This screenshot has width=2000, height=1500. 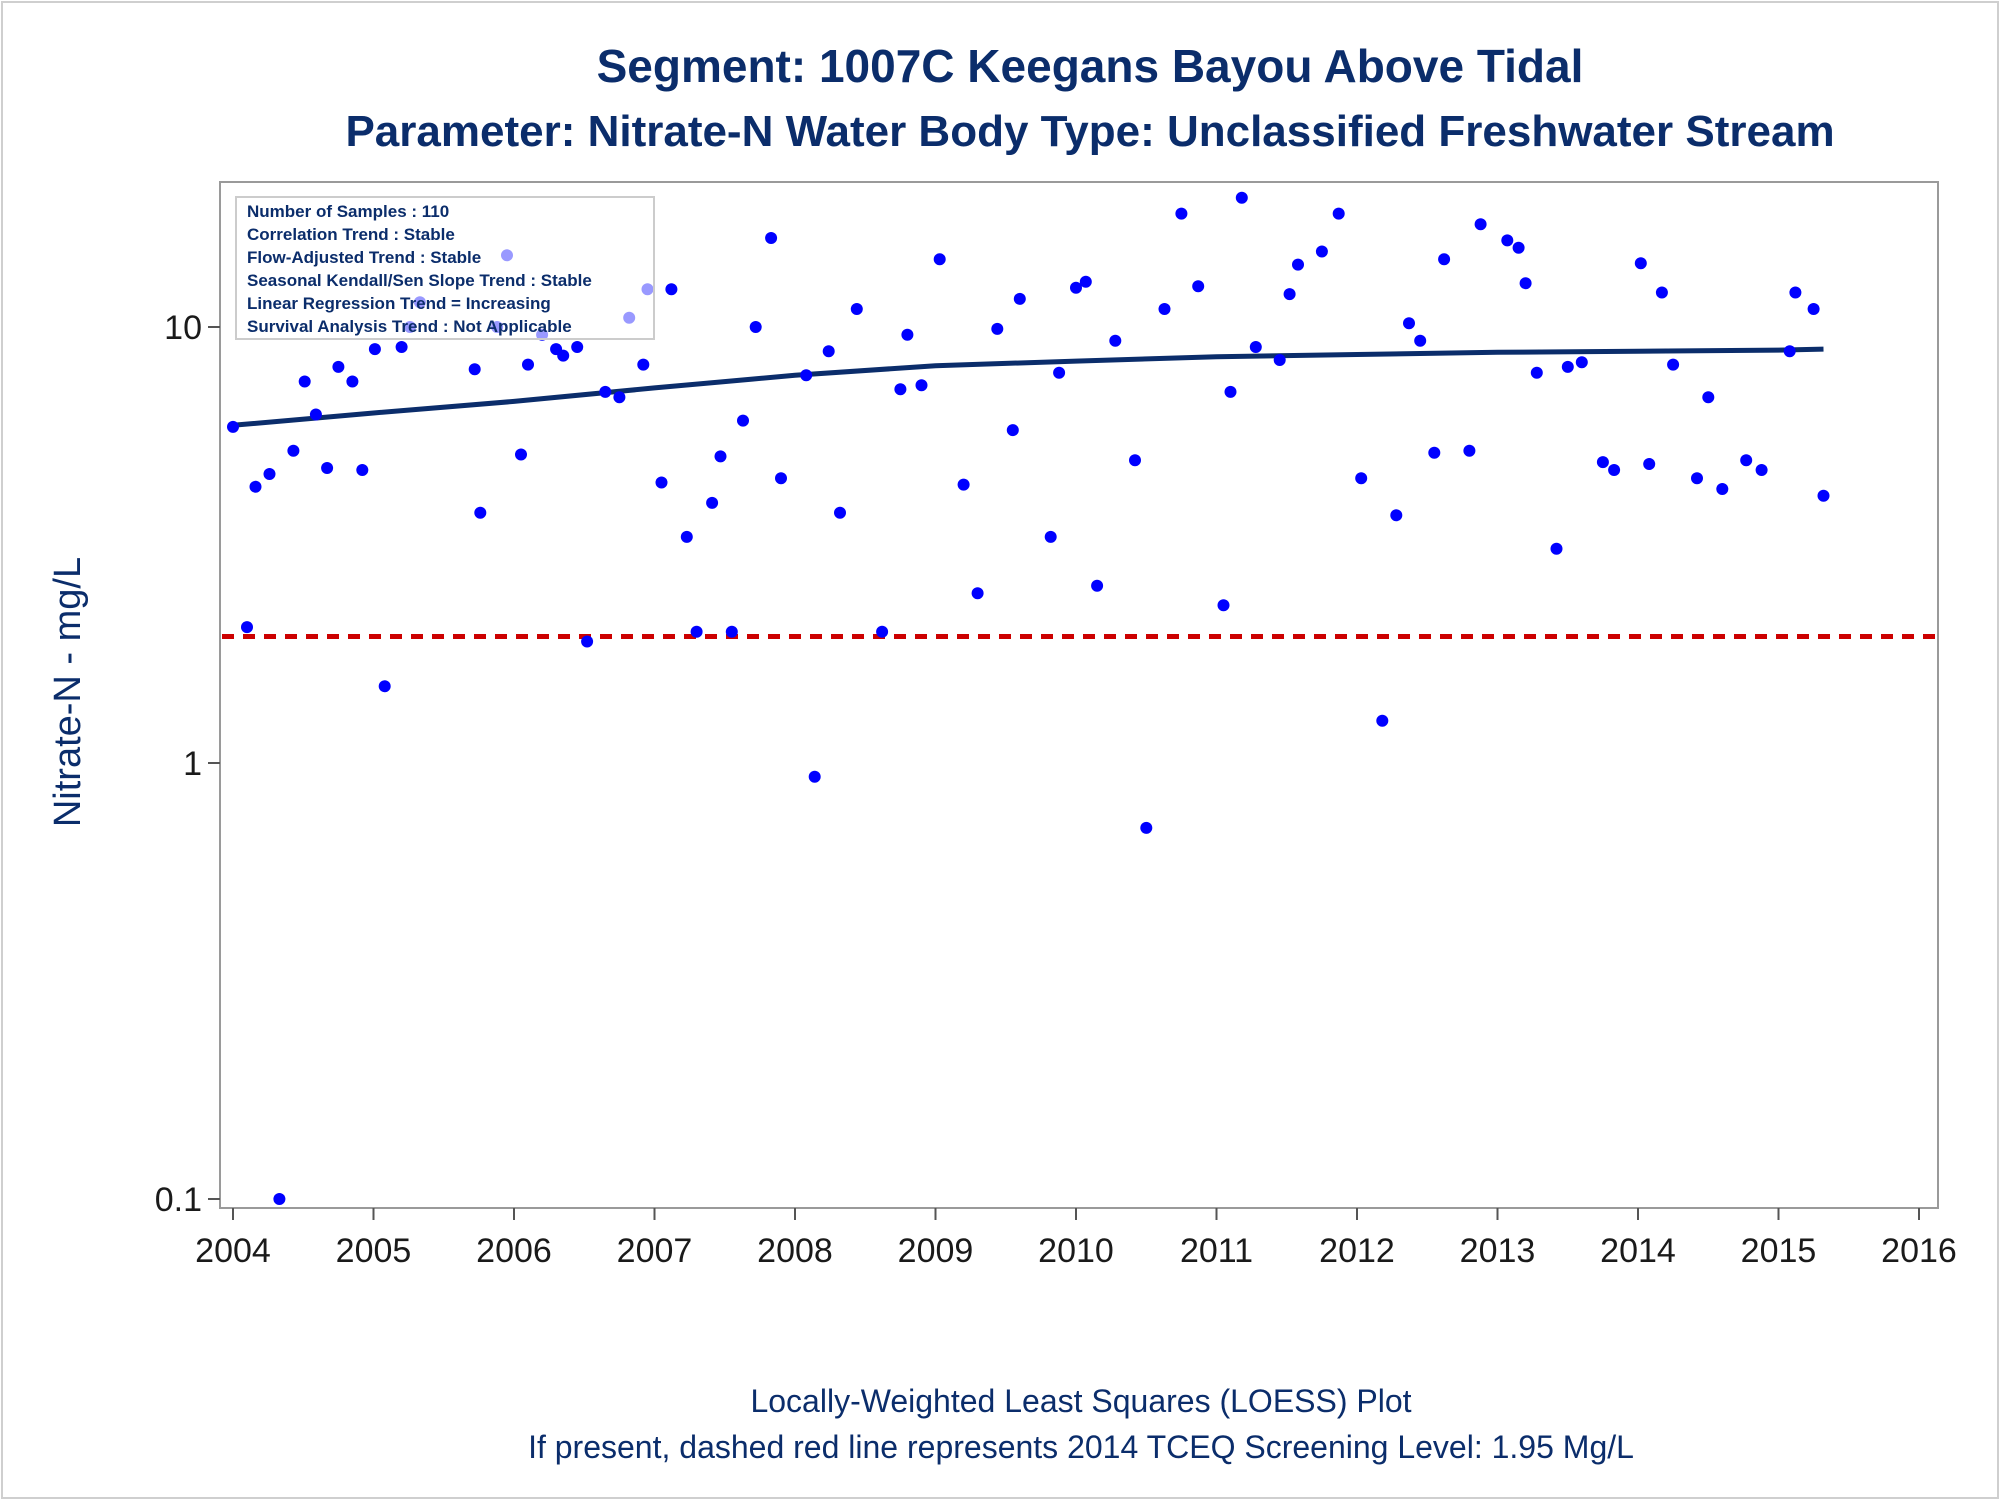 What do you see at coordinates (233, 1251) in the screenshot?
I see `x-tick-label: 2004` at bounding box center [233, 1251].